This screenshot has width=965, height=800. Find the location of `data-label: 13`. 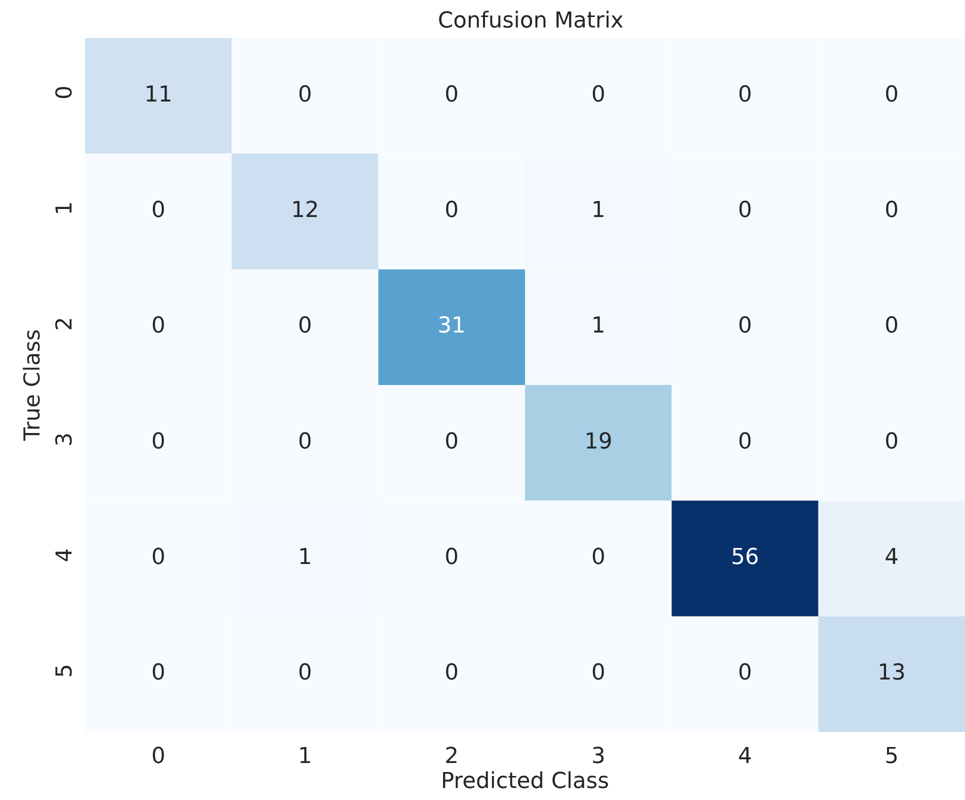

data-label: 13 is located at coordinates (892, 673).